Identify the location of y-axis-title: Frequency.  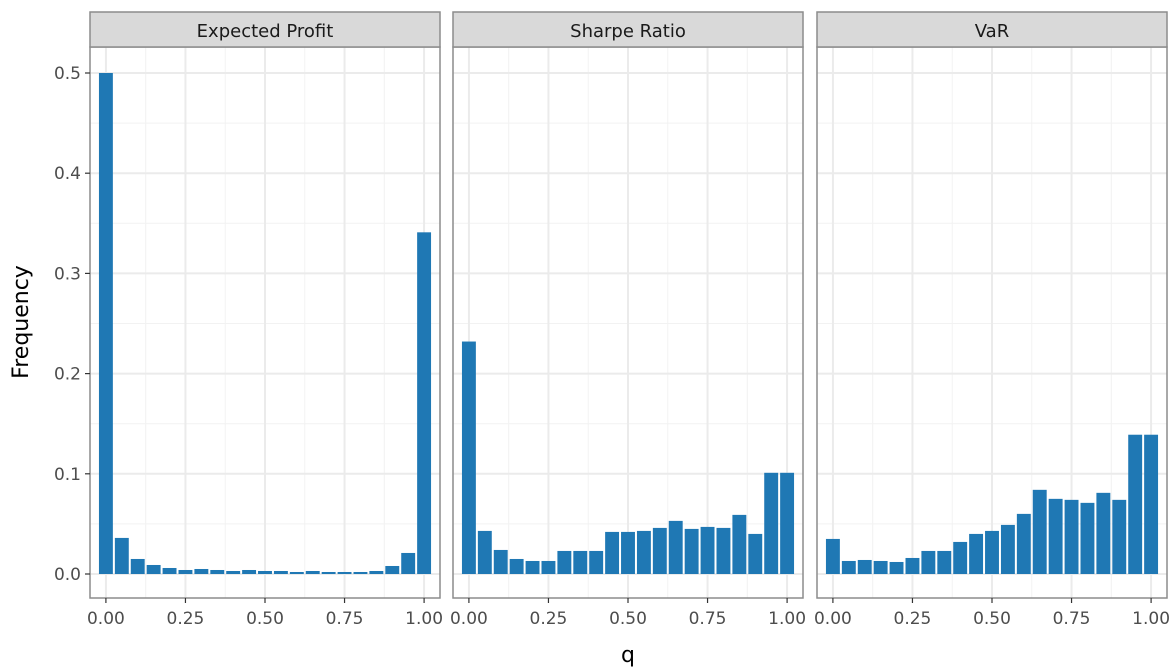
(21, 322).